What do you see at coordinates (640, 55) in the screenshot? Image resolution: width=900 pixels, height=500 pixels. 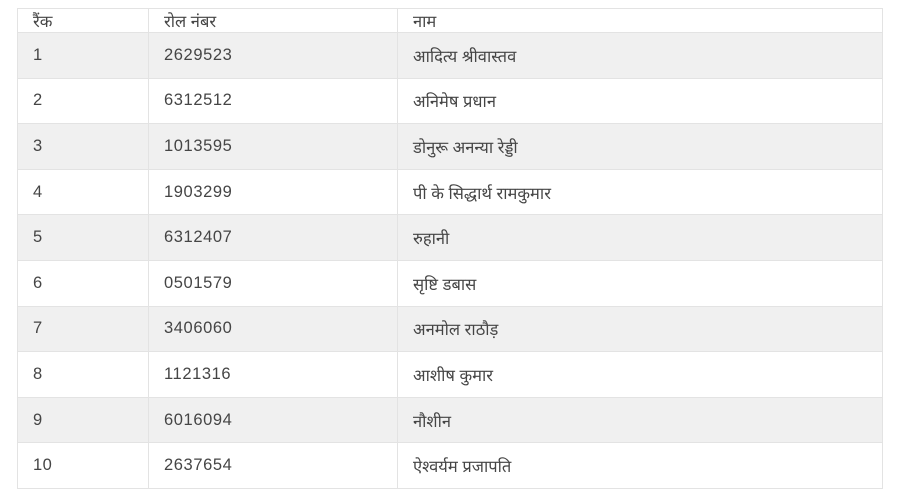 I see `name-cell: आदित्य श्रीवास्तव` at bounding box center [640, 55].